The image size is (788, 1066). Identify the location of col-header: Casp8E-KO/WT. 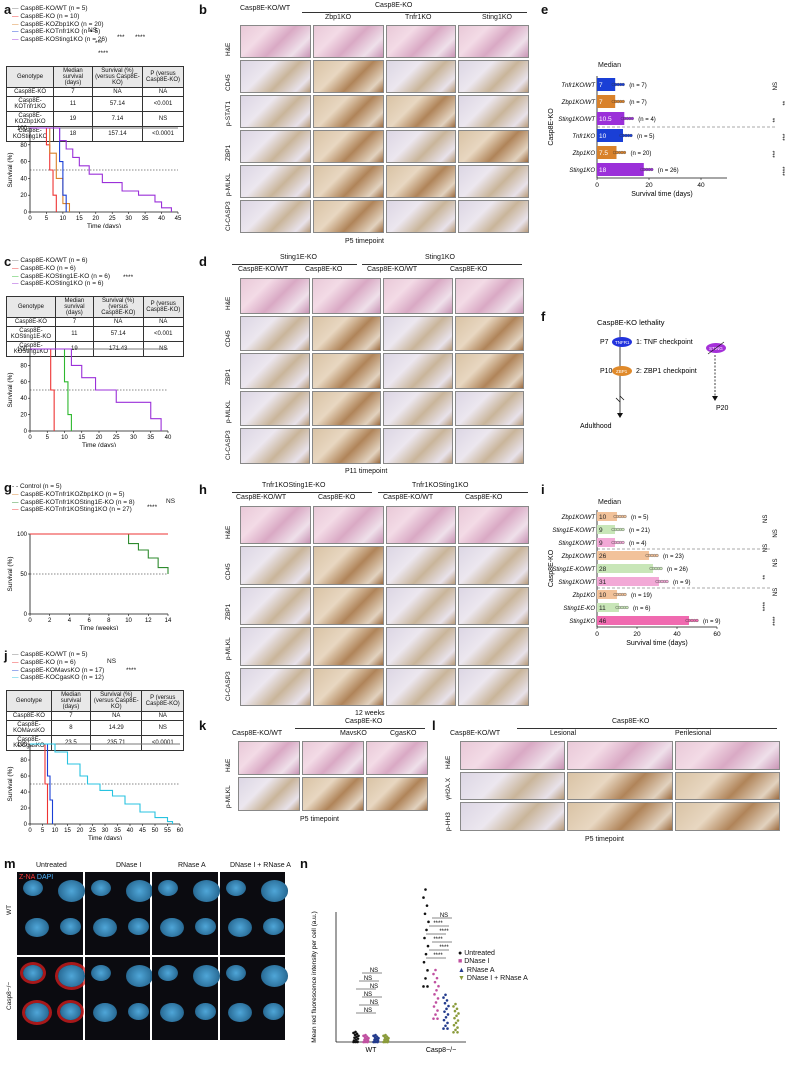
(261, 497).